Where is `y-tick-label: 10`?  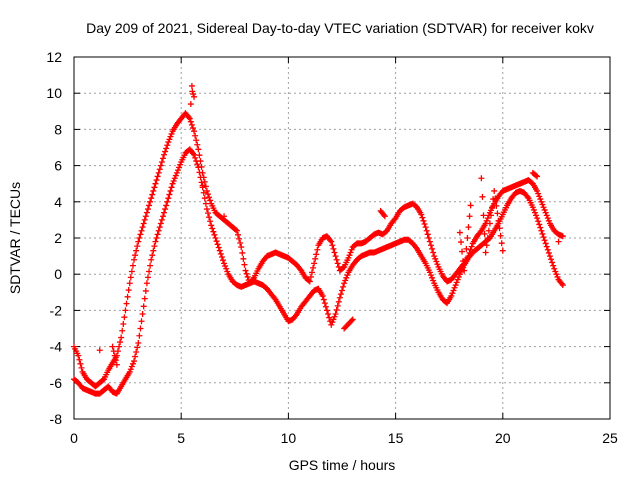
y-tick-label: 10 is located at coordinates (54, 93).